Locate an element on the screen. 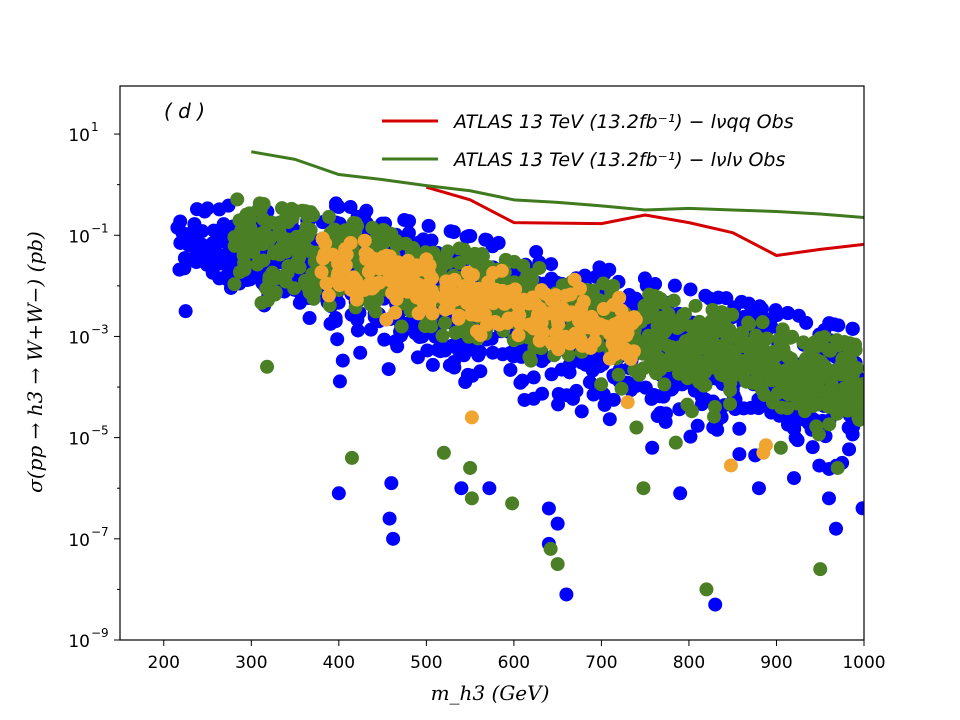 The image size is (960, 720). y-tick-exponent: −7 is located at coordinates (100, 532).